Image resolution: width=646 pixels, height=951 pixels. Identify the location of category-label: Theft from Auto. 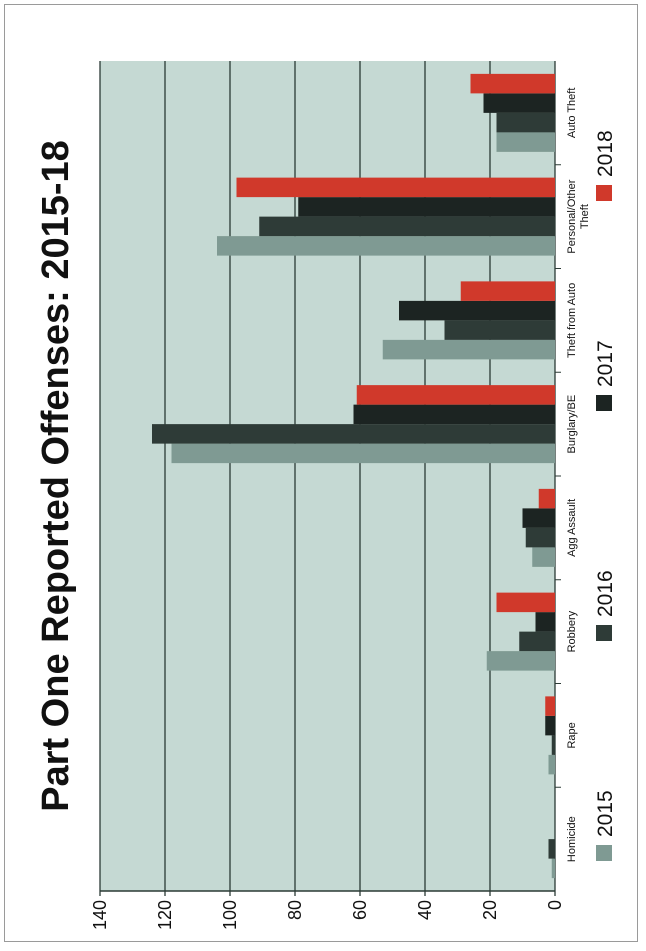
(572, 320).